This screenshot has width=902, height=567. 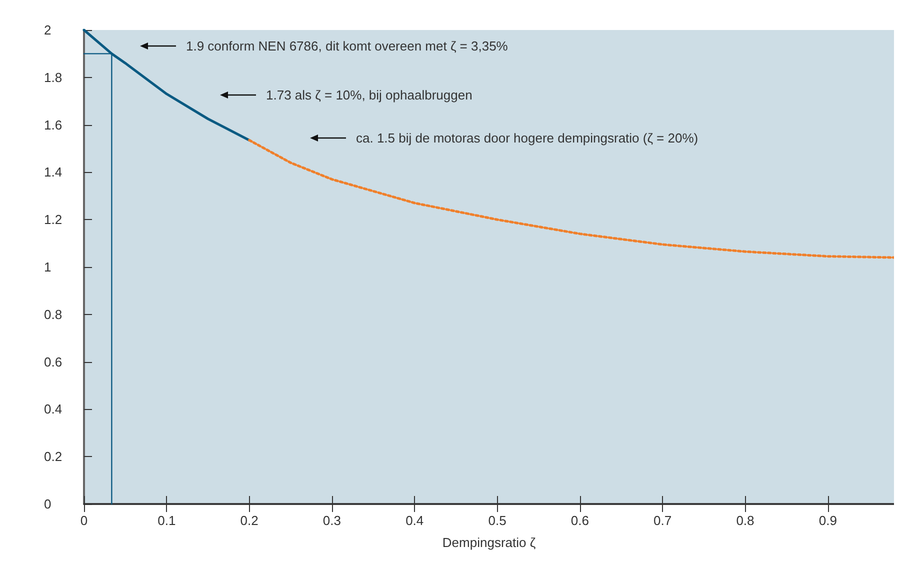 I want to click on x-tick-label: 0, so click(x=84, y=520).